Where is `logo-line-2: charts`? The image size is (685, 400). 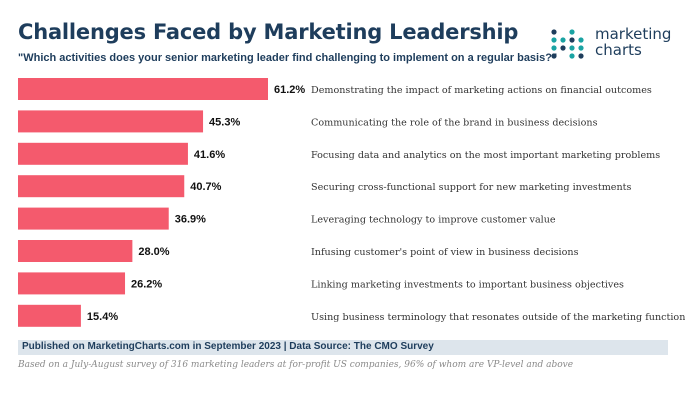 logo-line-2: charts is located at coordinates (618, 50).